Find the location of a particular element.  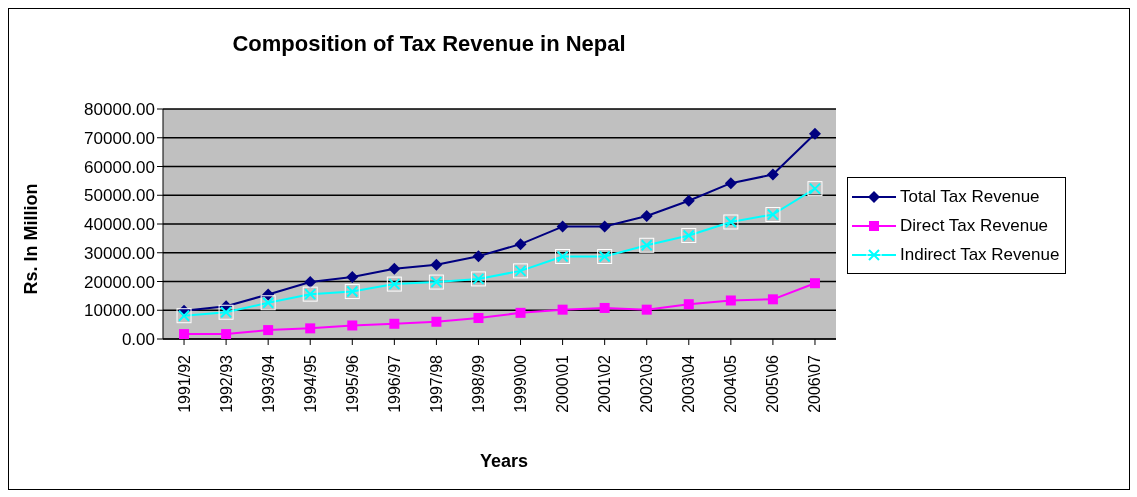

x-tick-label: 1994/95 is located at coordinates (310, 383).